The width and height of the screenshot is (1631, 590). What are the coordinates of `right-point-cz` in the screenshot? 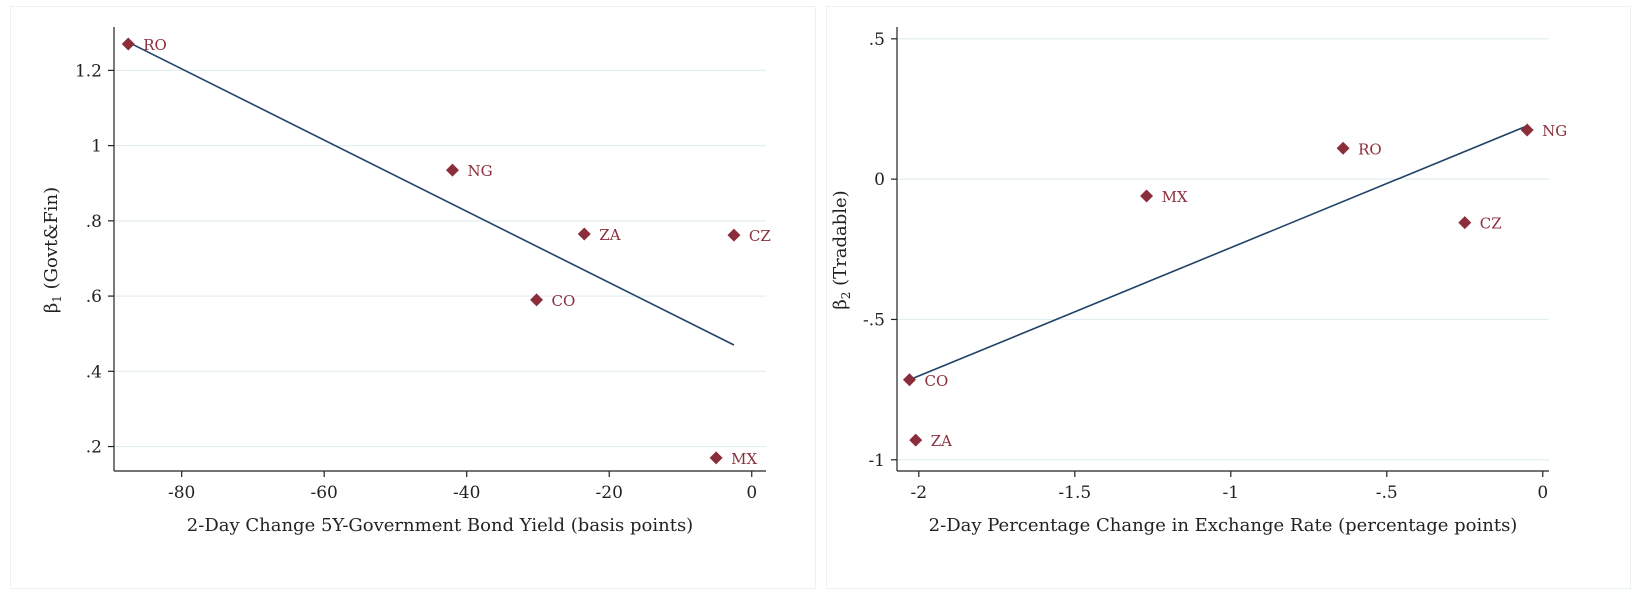 It's located at (1465, 223).